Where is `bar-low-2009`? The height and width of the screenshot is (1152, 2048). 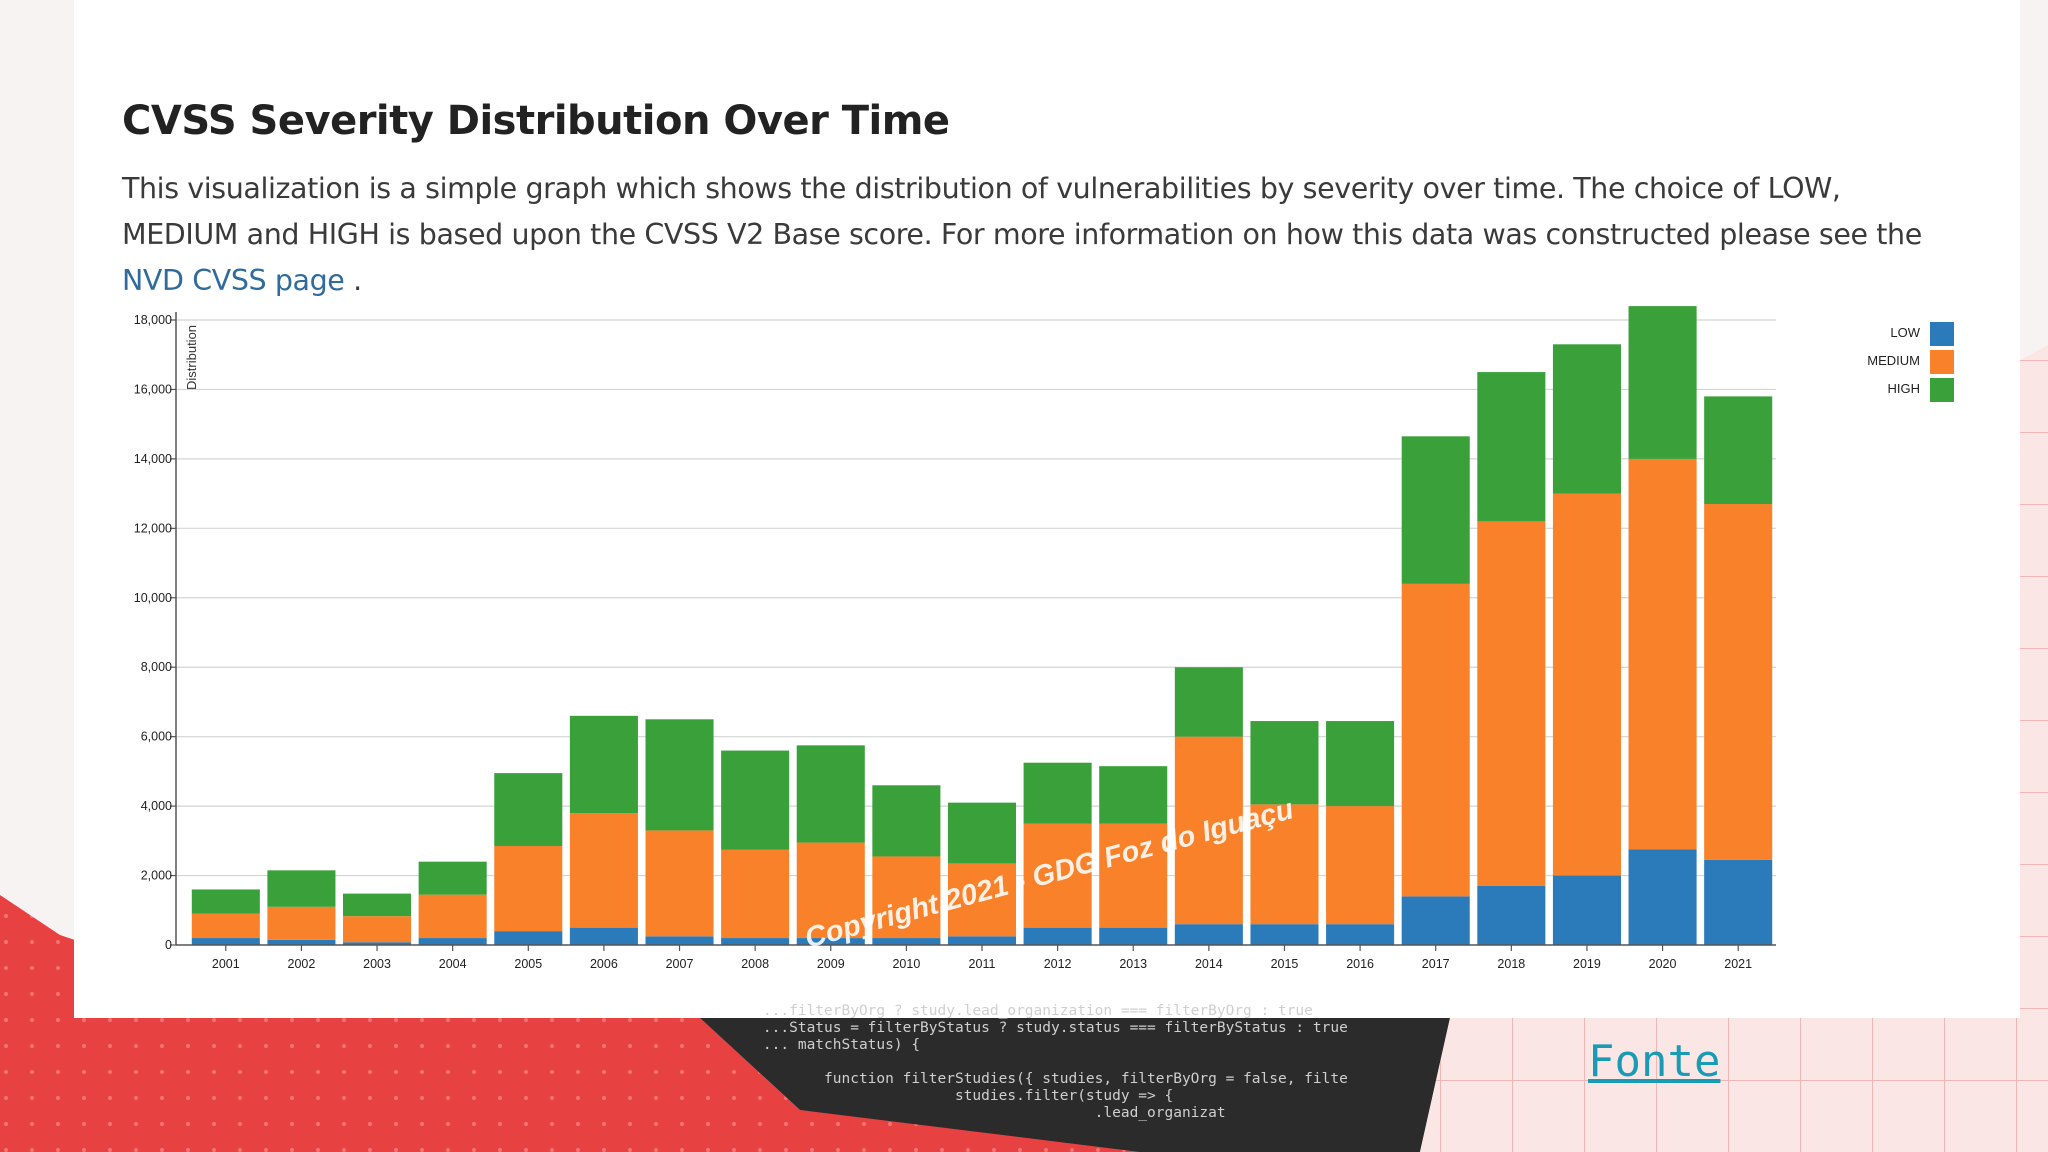 bar-low-2009 is located at coordinates (830, 941).